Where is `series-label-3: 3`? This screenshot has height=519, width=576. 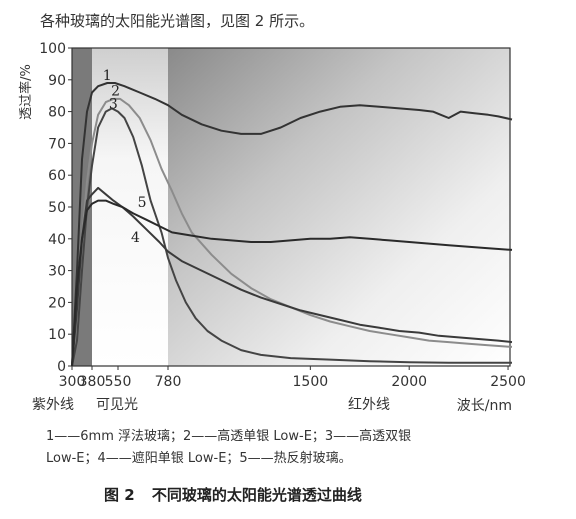
series-label-3: 3 is located at coordinates (113, 104).